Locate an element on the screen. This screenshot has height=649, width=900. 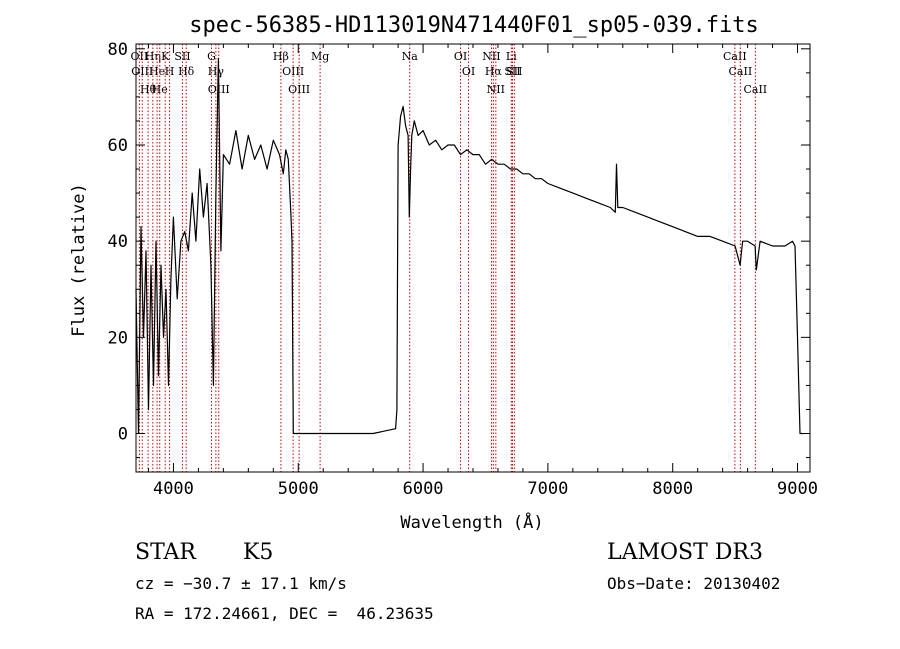
y-tick-label: 40 is located at coordinates (118, 242).